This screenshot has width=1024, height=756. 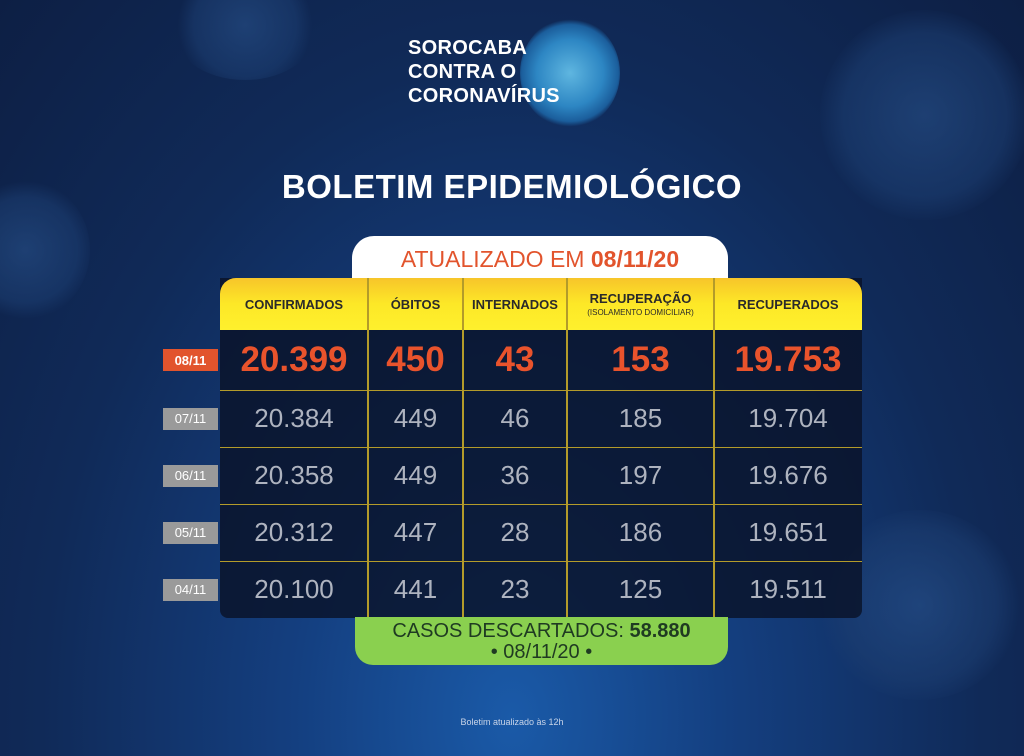 What do you see at coordinates (788, 359) in the screenshot?
I see `table-cell: 19.753` at bounding box center [788, 359].